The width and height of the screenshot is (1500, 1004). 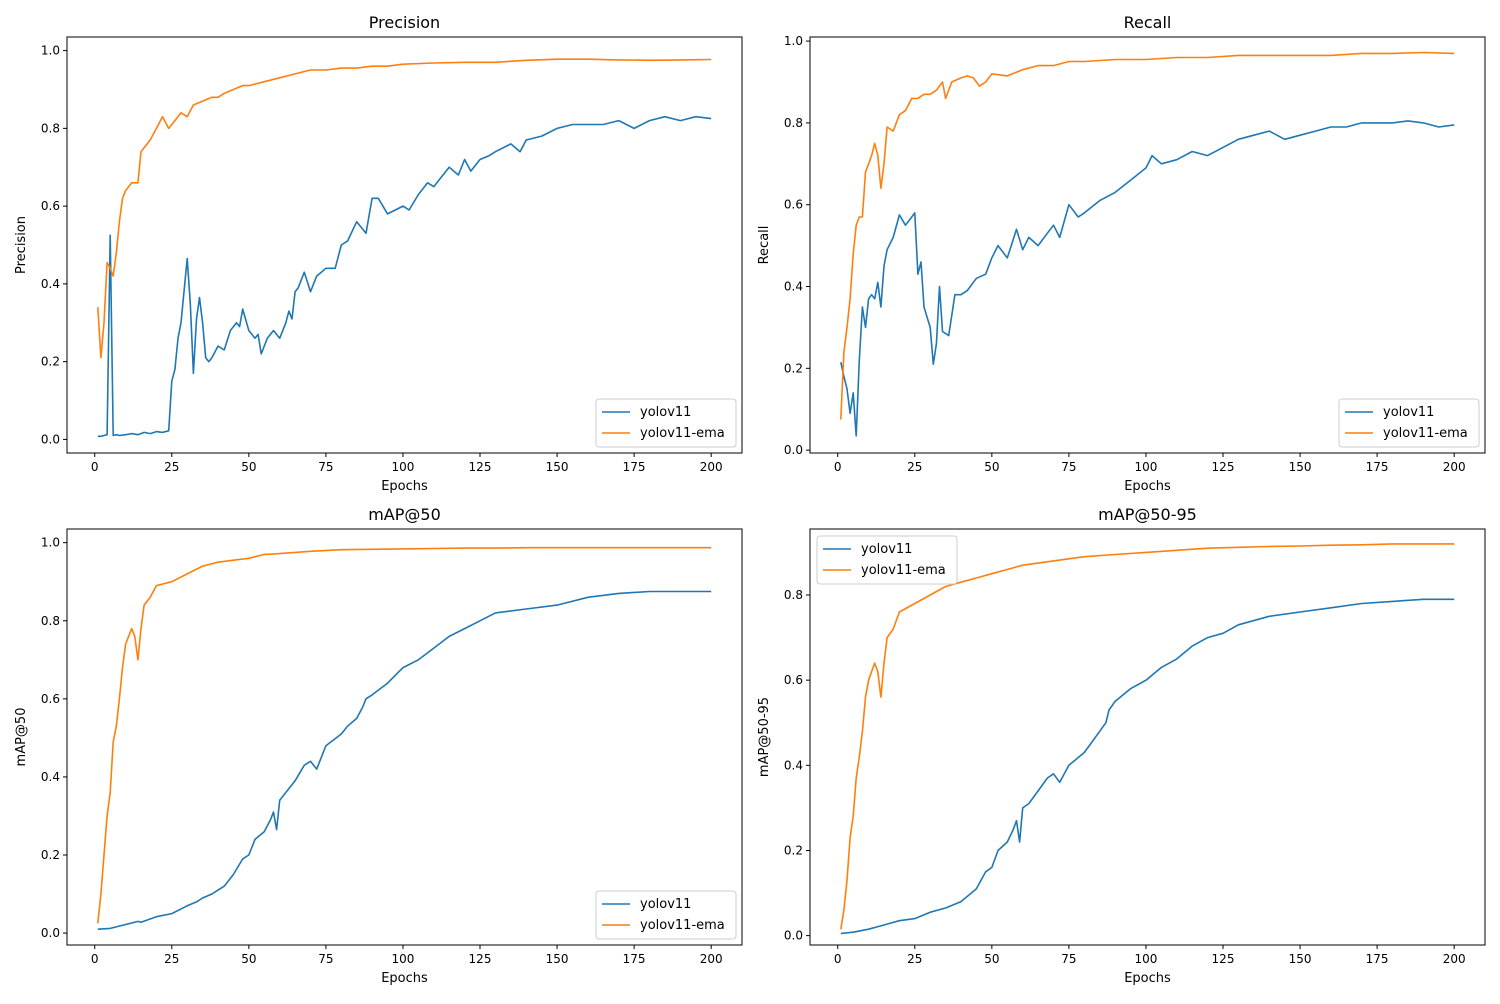 I want to click on map50-95-xtick-label: 200, so click(x=1454, y=959).